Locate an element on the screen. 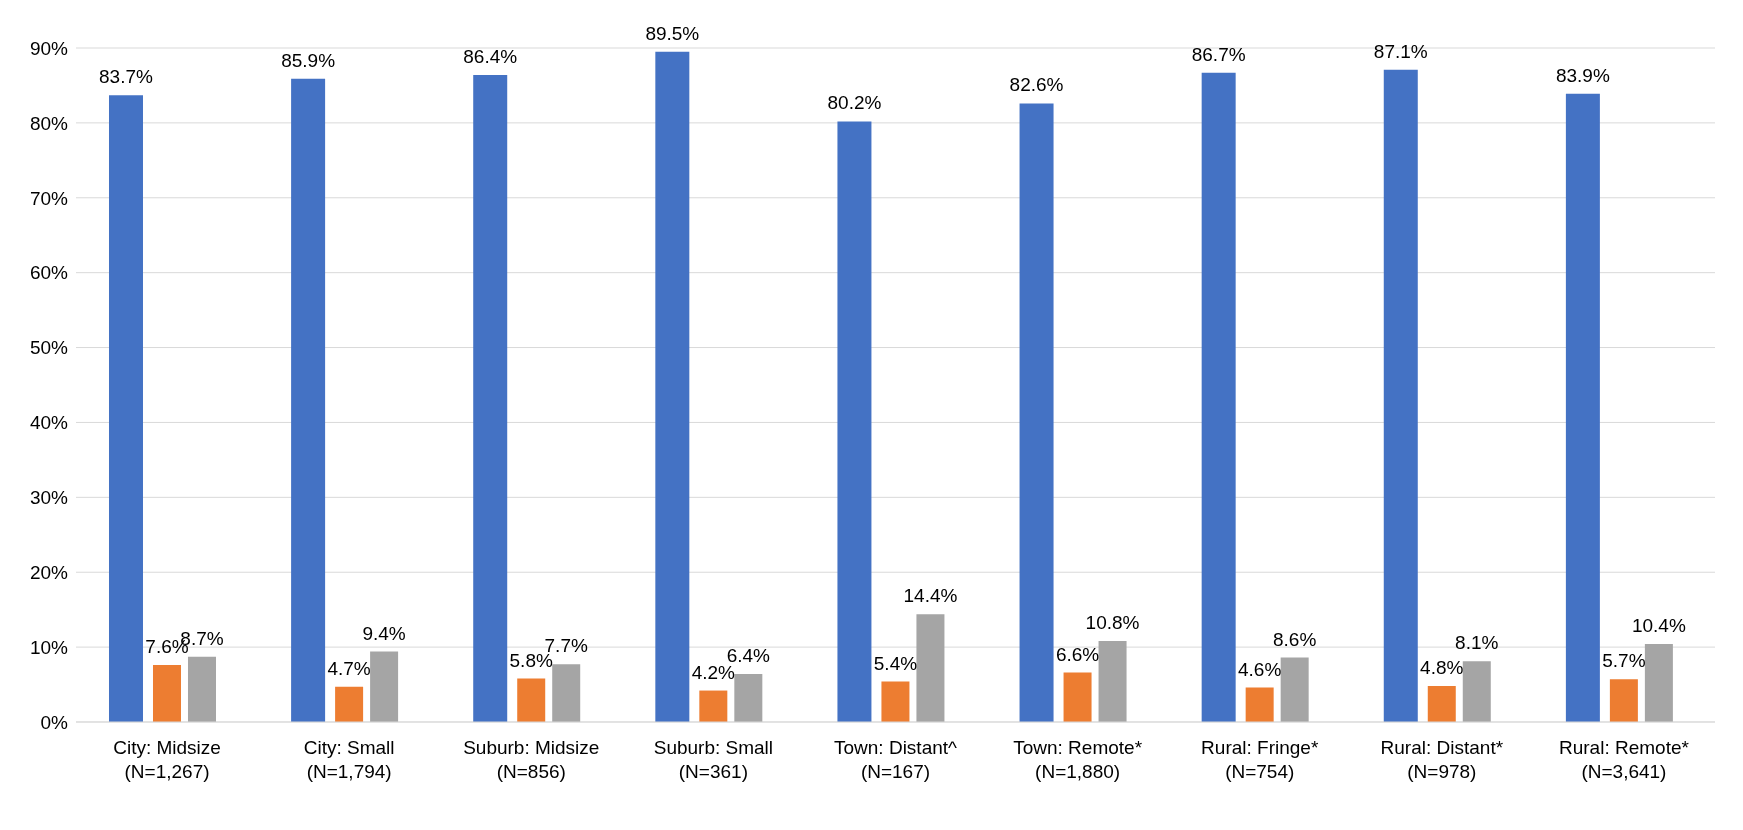 This screenshot has height=830, width=1743. x-tick-label: Rural: Distant* (N=978) is located at coordinates (1442, 759).